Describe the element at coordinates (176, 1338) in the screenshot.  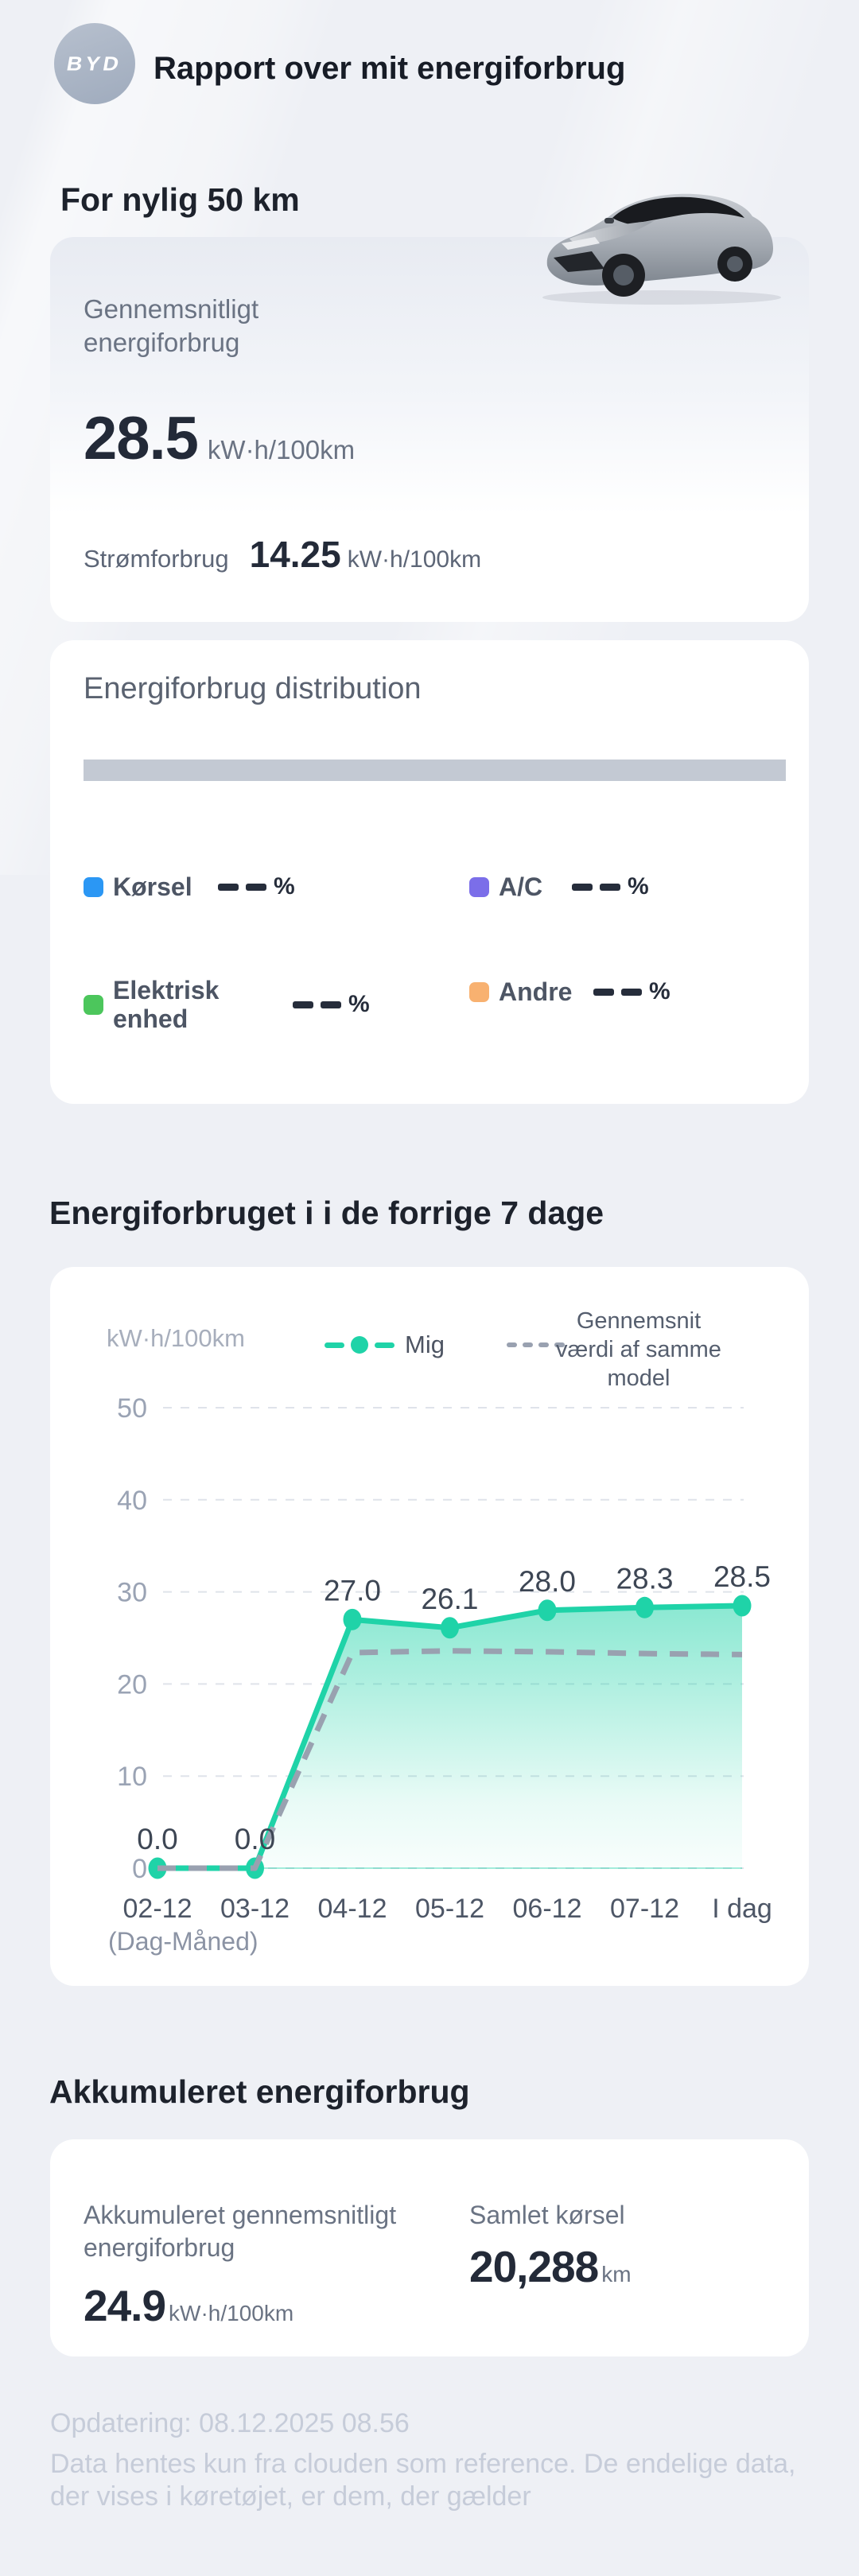
I see `chart-y-unit-label: kW·h/100km` at that location.